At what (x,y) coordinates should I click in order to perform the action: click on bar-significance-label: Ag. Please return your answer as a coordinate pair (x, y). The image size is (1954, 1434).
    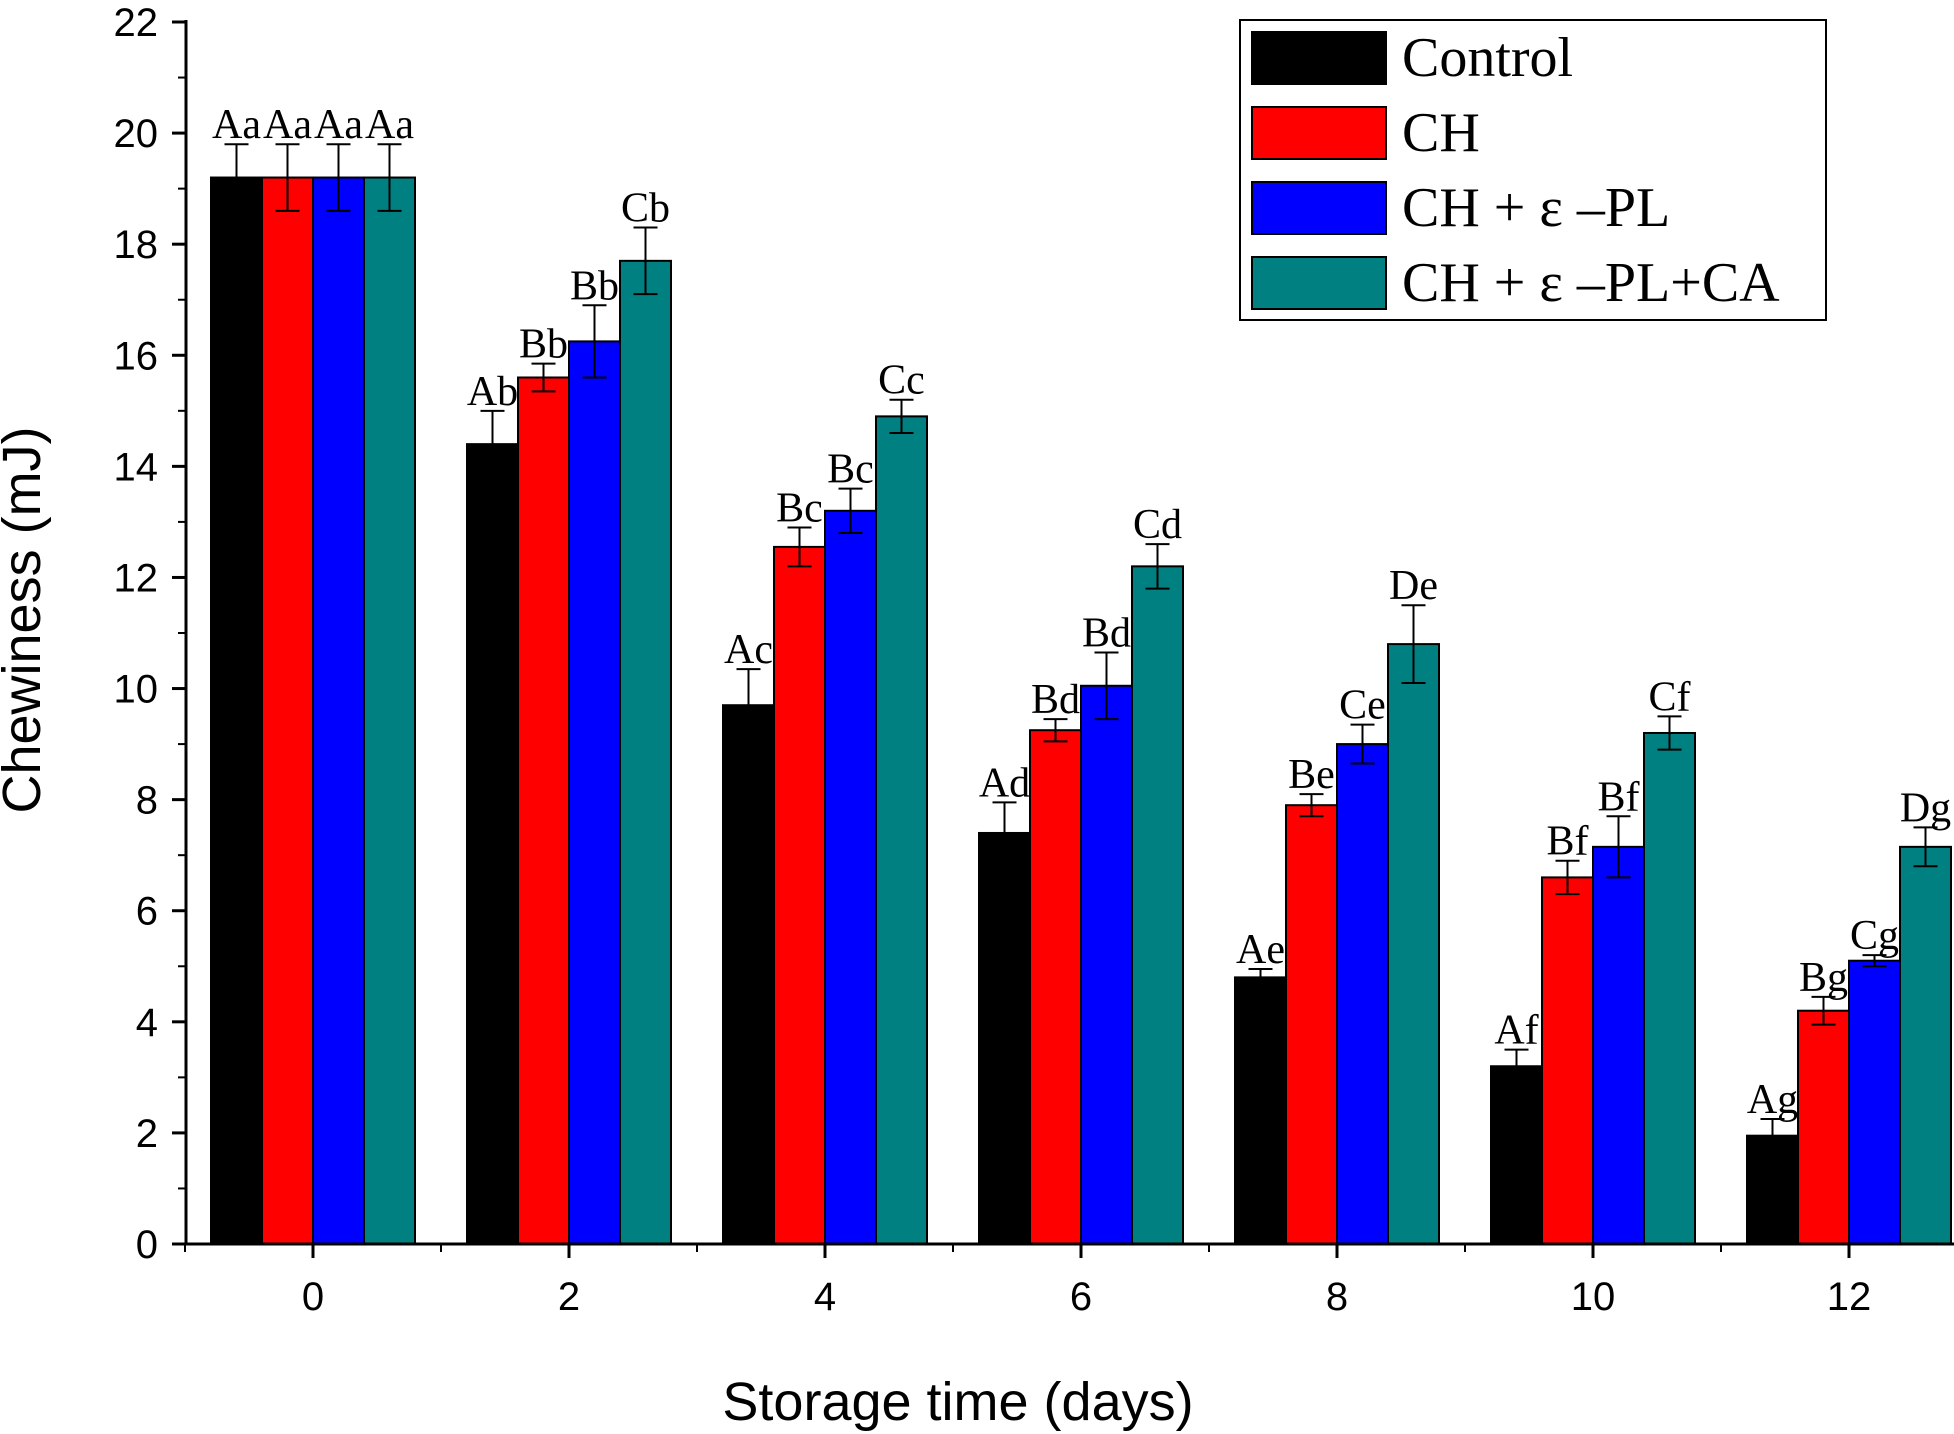
    Looking at the image, I should click on (1772, 1100).